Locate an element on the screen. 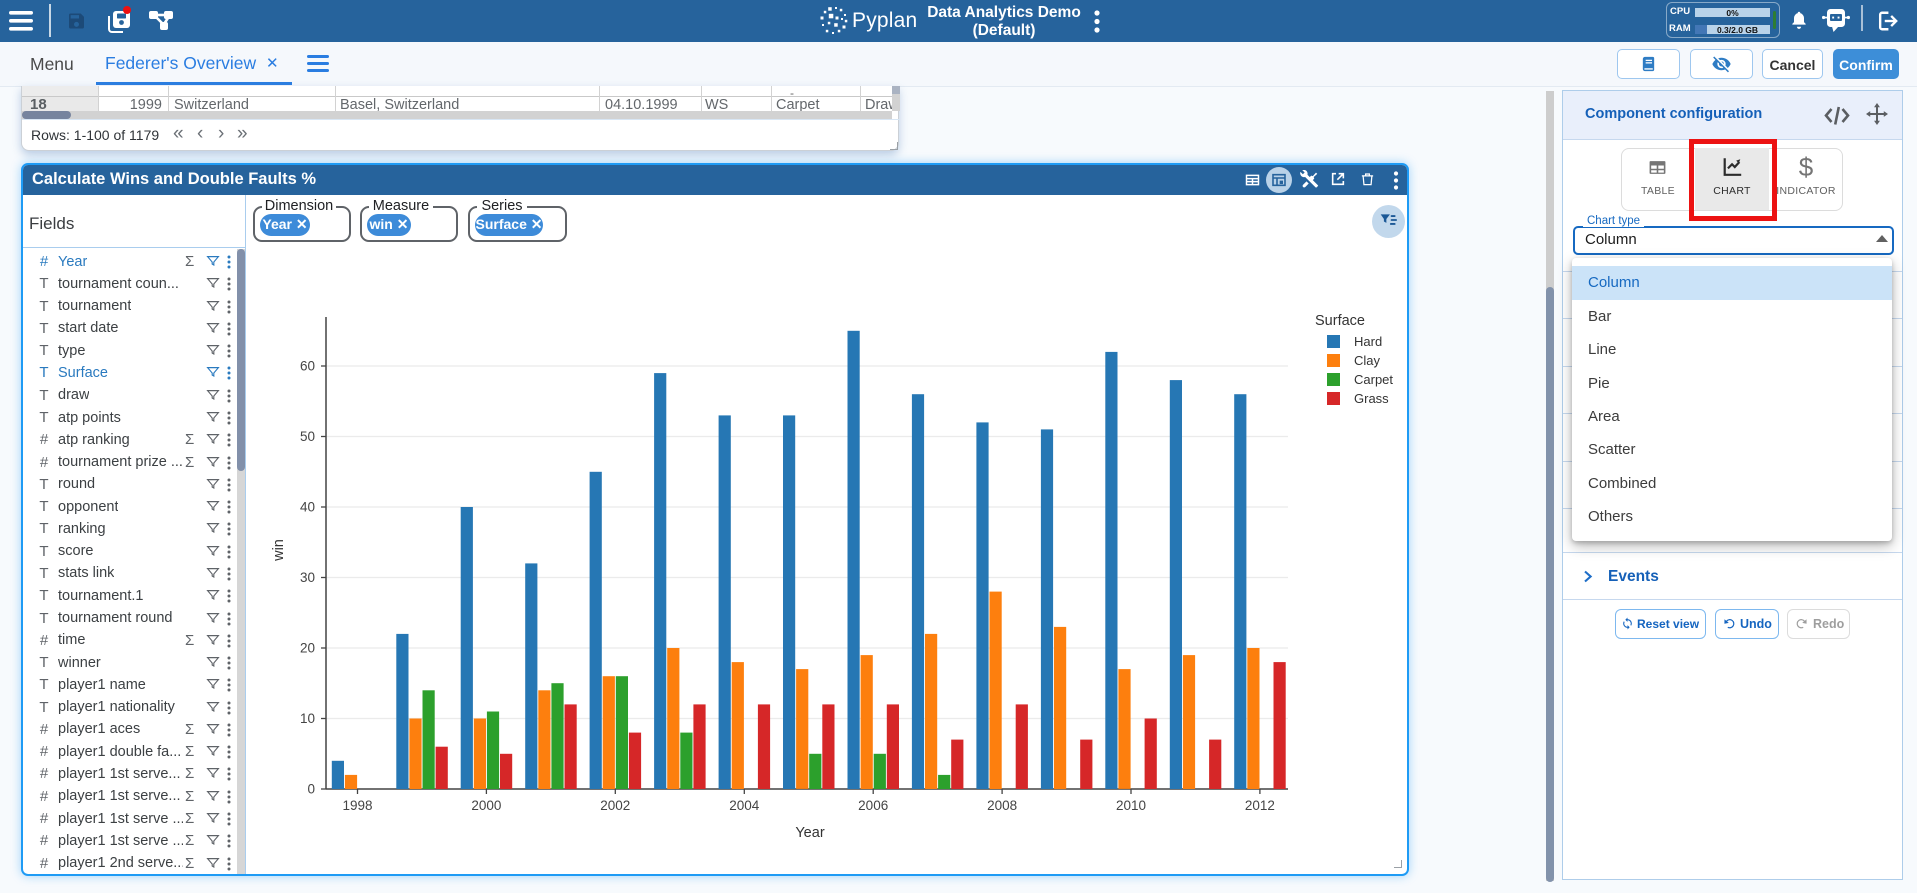  svg-text: 1998 is located at coordinates (357, 805).